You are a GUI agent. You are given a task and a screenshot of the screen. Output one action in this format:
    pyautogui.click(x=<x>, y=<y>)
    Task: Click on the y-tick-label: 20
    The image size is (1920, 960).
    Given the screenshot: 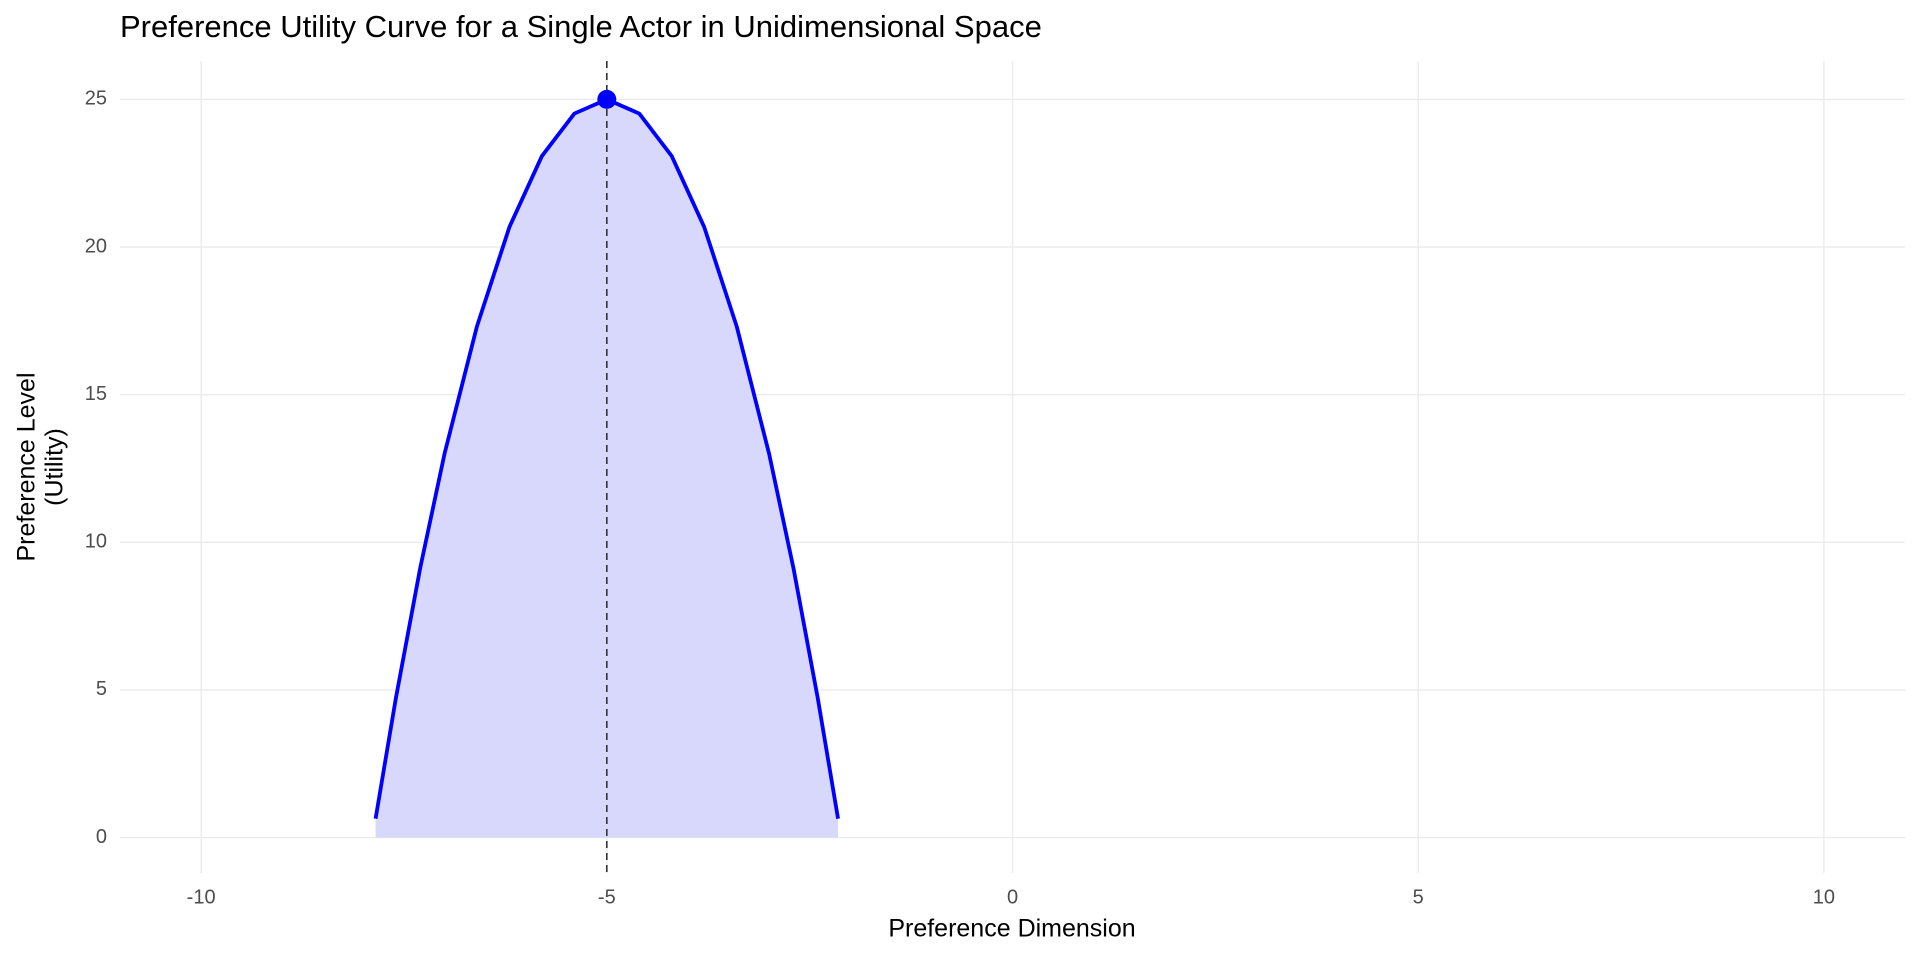 What is the action you would take?
    pyautogui.click(x=96, y=246)
    